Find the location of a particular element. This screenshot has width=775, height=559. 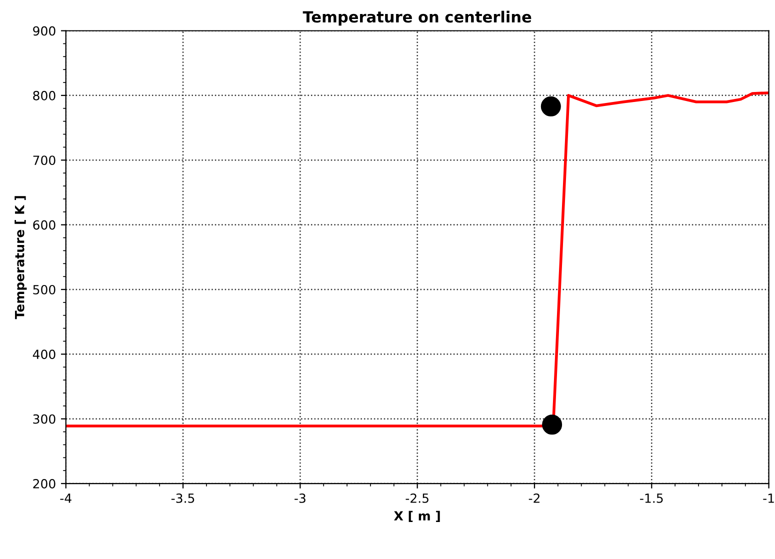

x-tick-label: -2 is located at coordinates (534, 498).